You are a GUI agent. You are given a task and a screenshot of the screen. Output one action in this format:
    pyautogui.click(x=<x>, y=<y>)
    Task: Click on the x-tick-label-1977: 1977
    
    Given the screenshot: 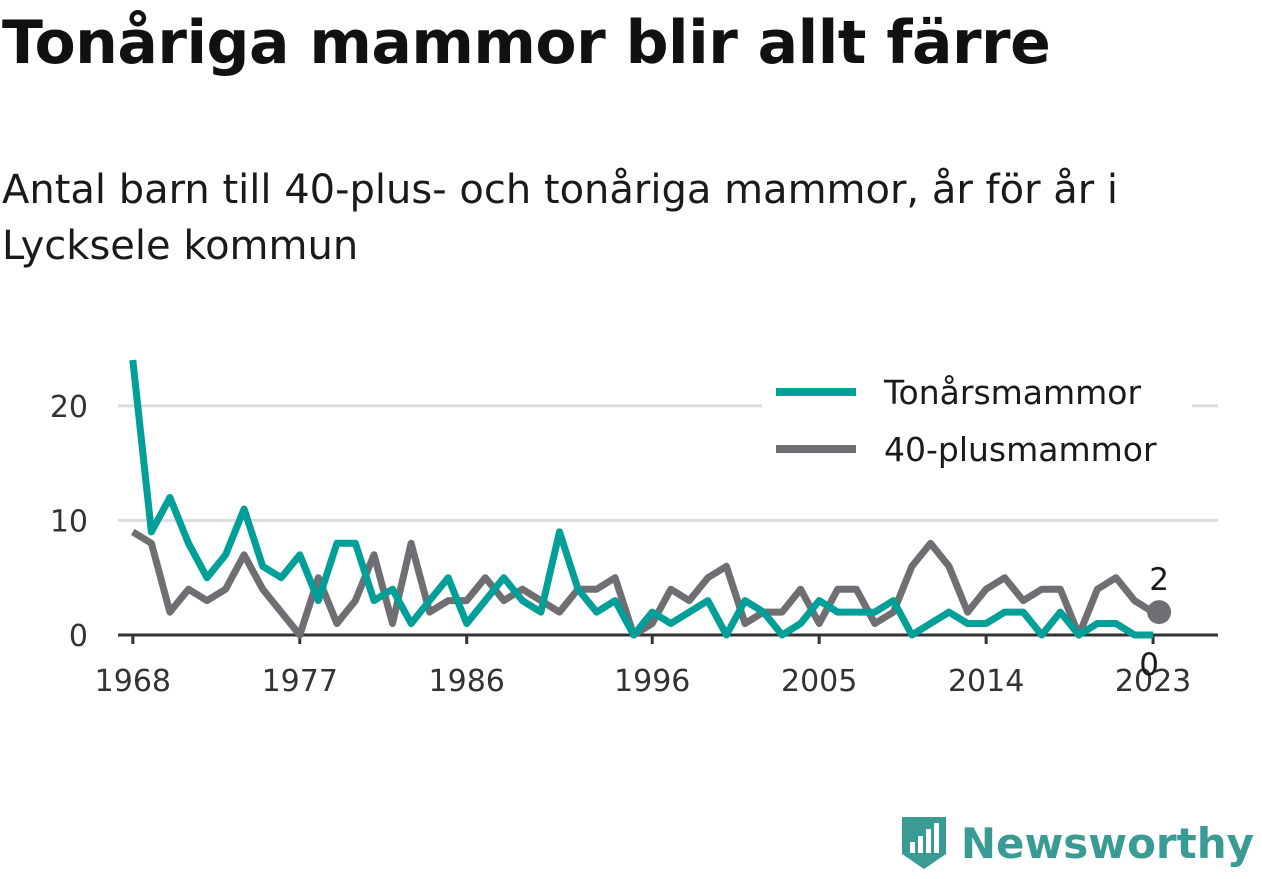 What is the action you would take?
    pyautogui.click(x=300, y=681)
    